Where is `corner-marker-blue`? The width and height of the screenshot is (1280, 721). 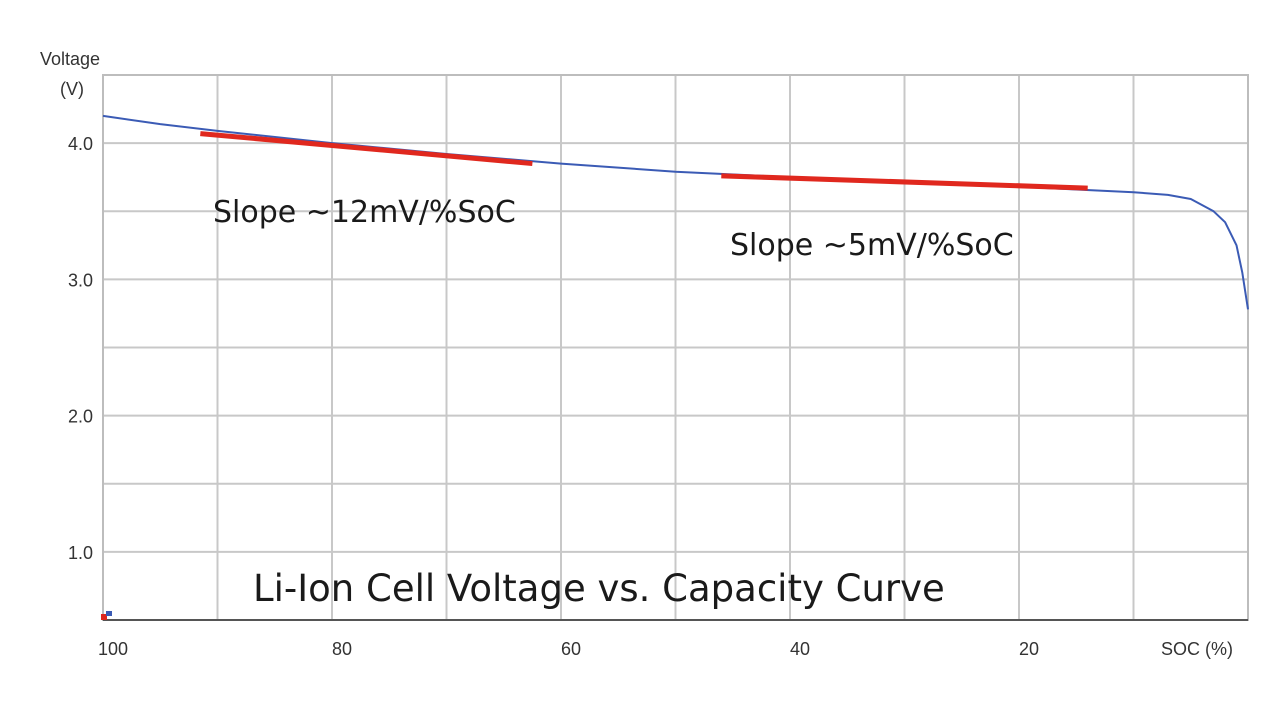
corner-marker-blue is located at coordinates (109, 613).